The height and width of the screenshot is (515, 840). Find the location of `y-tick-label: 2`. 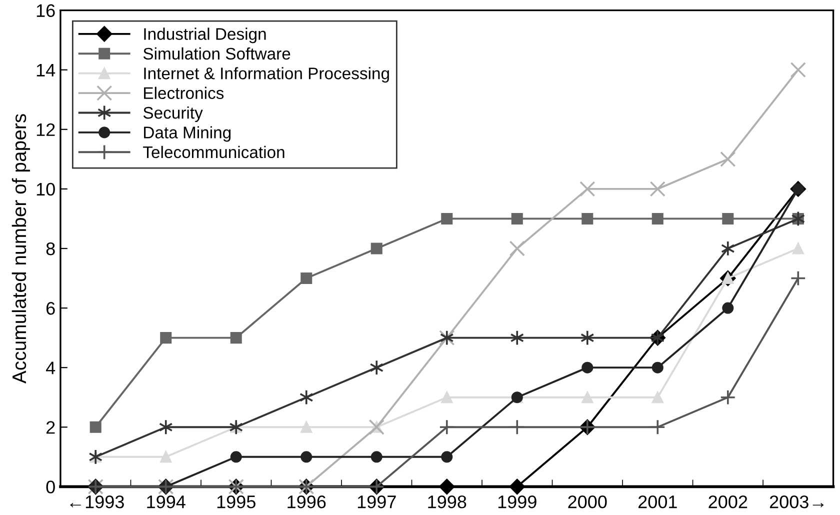

y-tick-label: 2 is located at coordinates (50, 427).